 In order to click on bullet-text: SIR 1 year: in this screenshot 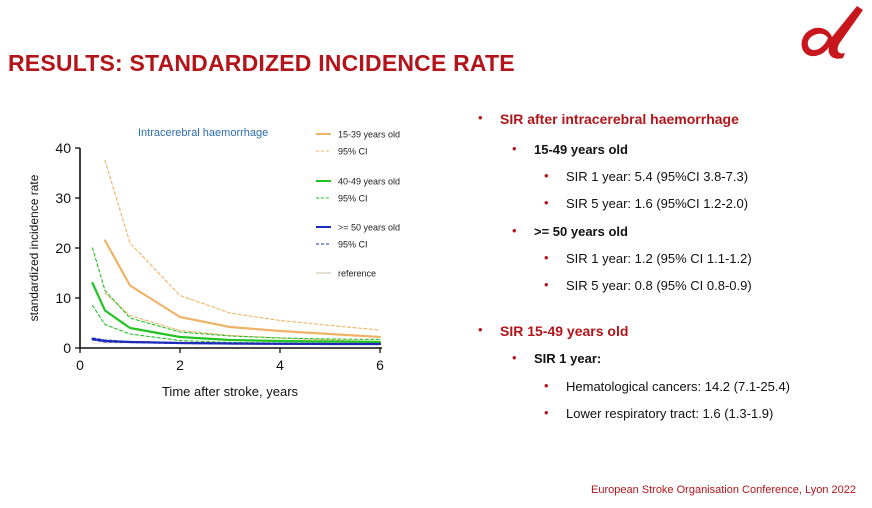, I will do `click(568, 358)`.